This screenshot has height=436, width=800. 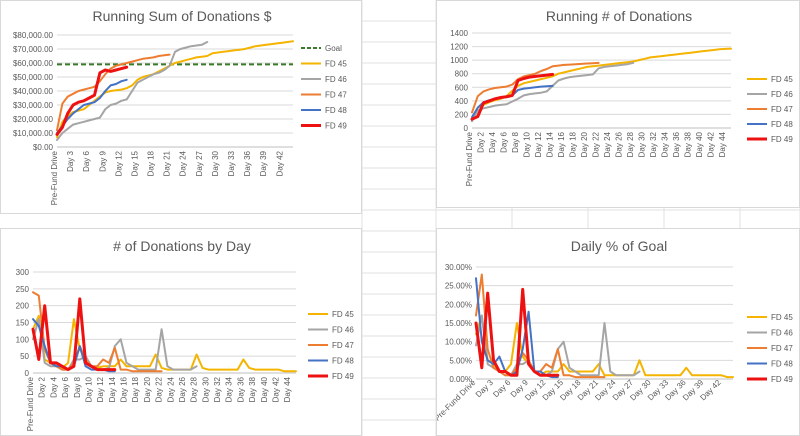 I want to click on y-tick-label: $40,000.00, so click(x=33, y=91).